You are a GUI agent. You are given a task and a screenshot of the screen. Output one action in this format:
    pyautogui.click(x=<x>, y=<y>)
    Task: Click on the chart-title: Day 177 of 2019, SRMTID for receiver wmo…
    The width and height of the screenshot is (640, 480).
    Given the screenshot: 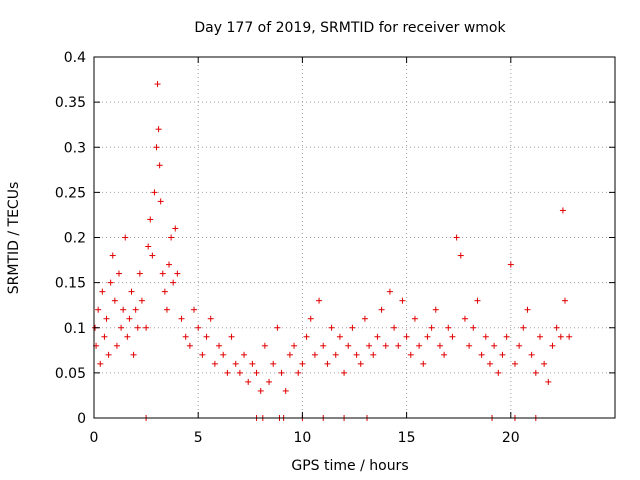 What is the action you would take?
    pyautogui.click(x=350, y=28)
    